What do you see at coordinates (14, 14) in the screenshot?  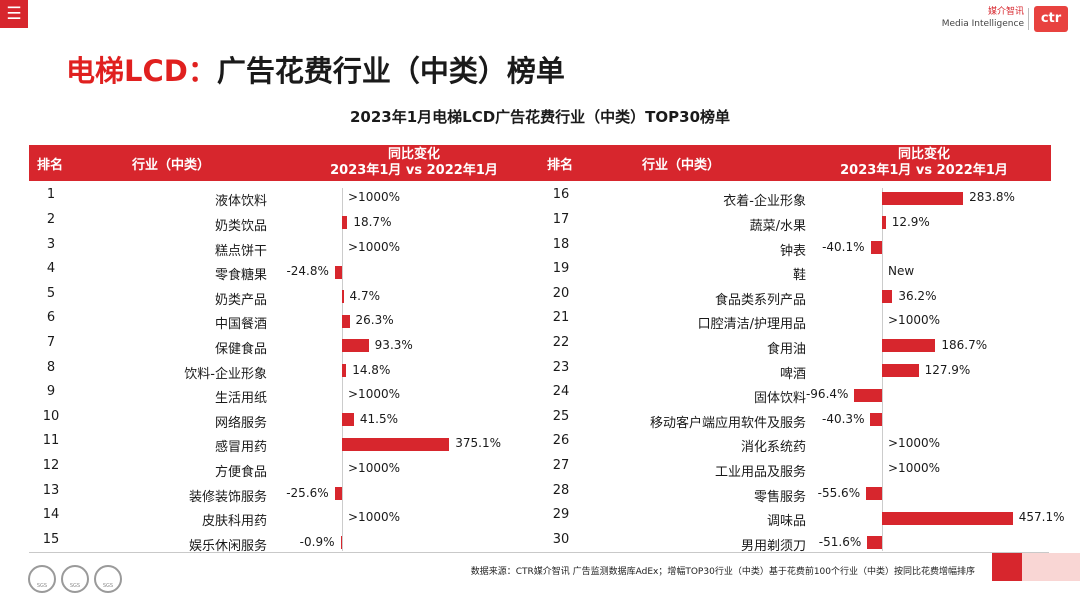 I see `hamburger-icon: ☰` at bounding box center [14, 14].